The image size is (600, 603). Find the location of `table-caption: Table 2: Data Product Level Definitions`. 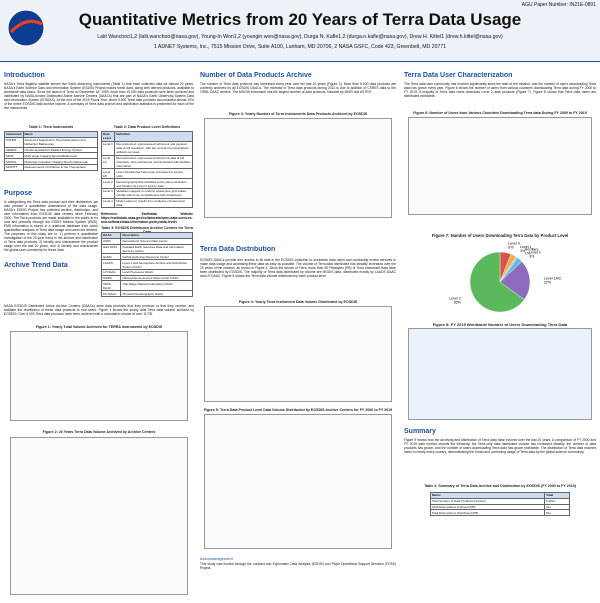

table-caption: Table 2: Data Product Level Definitions is located at coordinates (147, 127).